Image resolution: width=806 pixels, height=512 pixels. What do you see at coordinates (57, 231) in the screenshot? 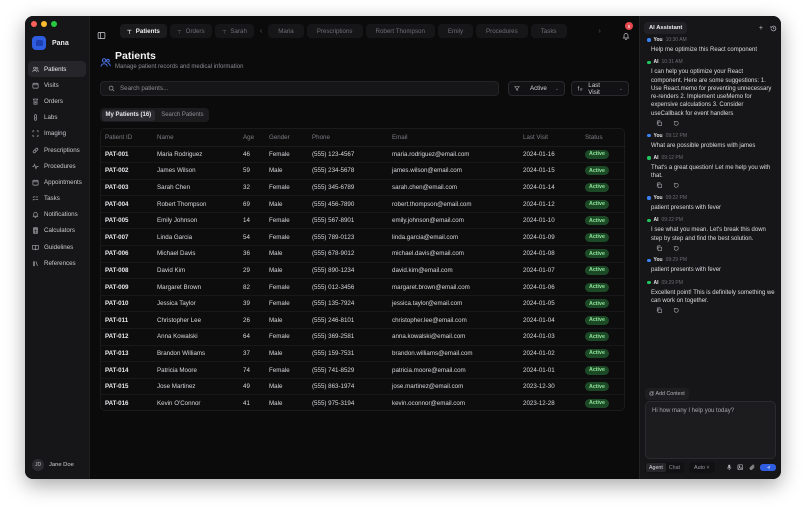
I see `sidebar-item-calculators: Calculators` at bounding box center [57, 231].